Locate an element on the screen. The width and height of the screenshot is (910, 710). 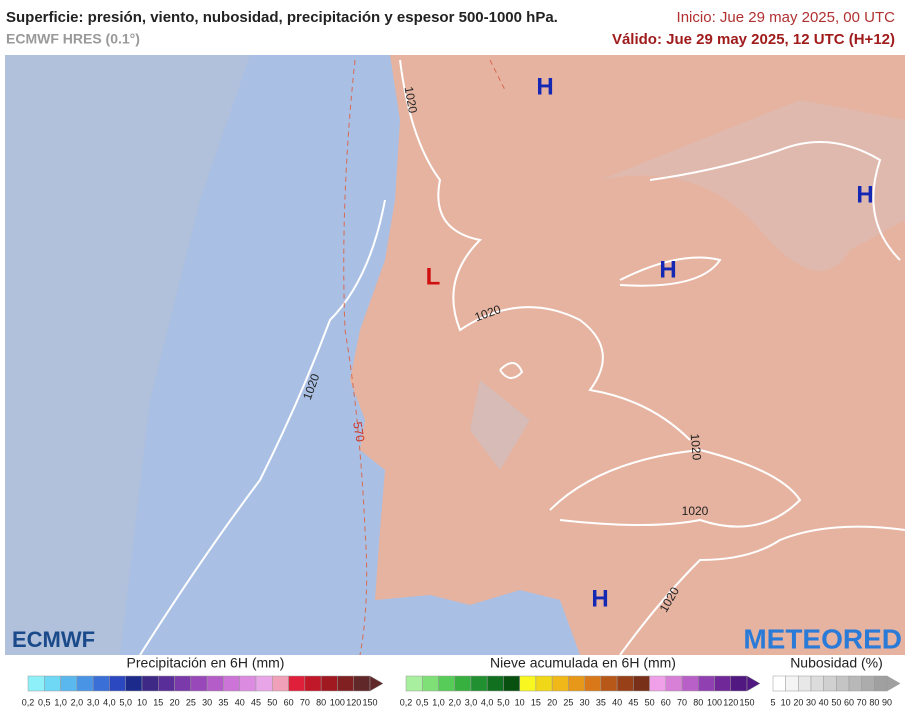
legend-label: 70 is located at coordinates (682, 702).